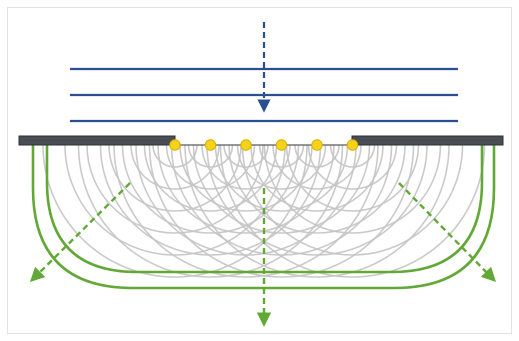 The width and height of the screenshot is (519, 341). I want to click on down-left-arrow-icon, so click(80, 232).